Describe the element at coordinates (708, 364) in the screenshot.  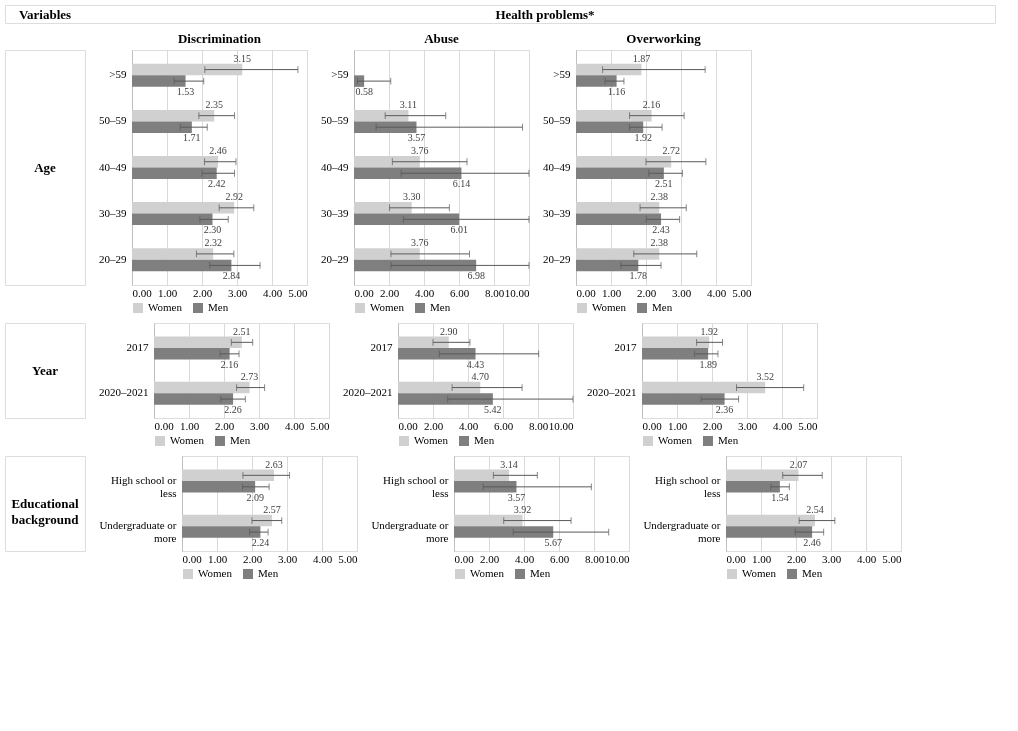
I see `data-label: 1.89` at that location.